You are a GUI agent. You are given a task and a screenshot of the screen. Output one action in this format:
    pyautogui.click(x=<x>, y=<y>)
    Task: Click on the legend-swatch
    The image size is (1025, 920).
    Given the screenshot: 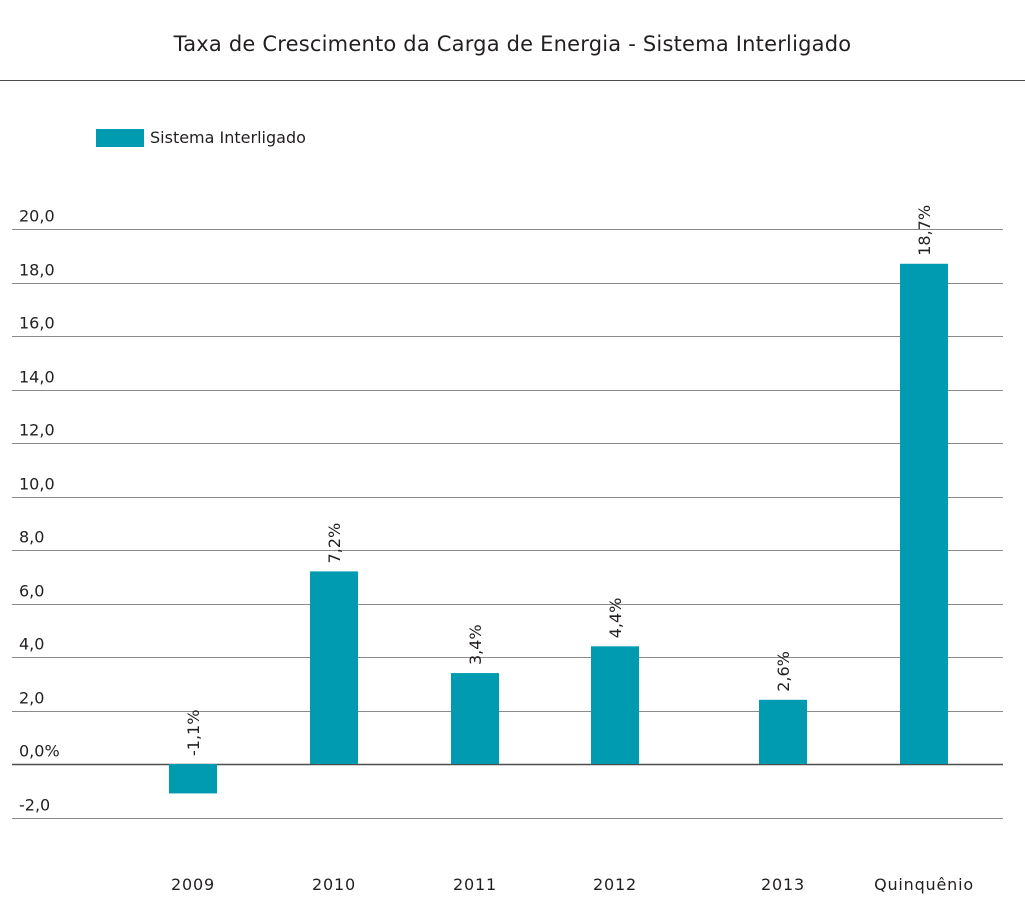 What is the action you would take?
    pyautogui.click(x=120, y=137)
    